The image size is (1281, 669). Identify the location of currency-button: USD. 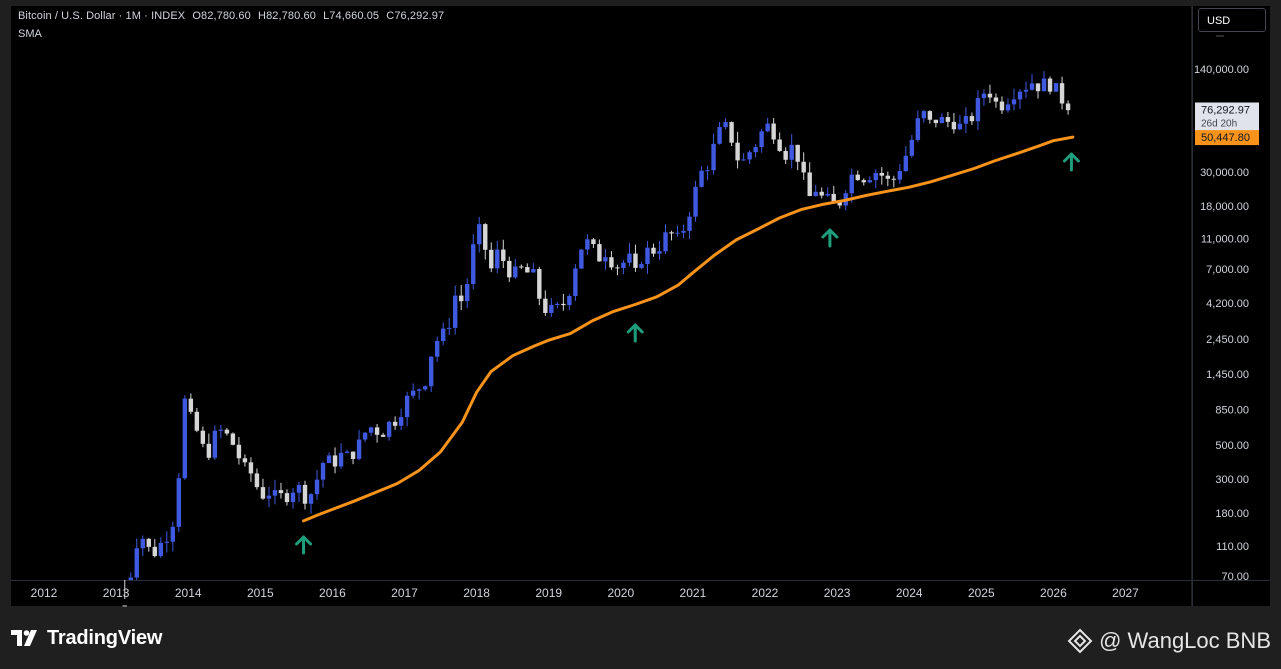
(1232, 20).